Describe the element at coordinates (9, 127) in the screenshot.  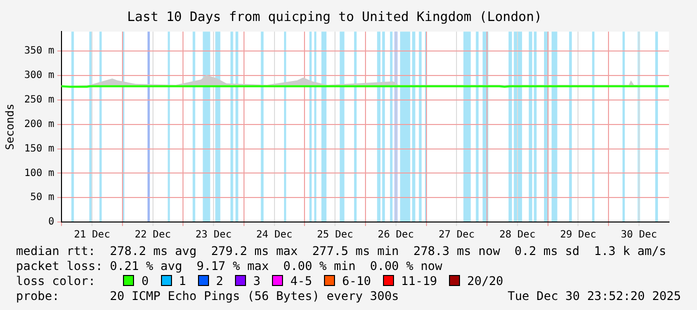
I see `y-axis-title: Seconds` at that location.